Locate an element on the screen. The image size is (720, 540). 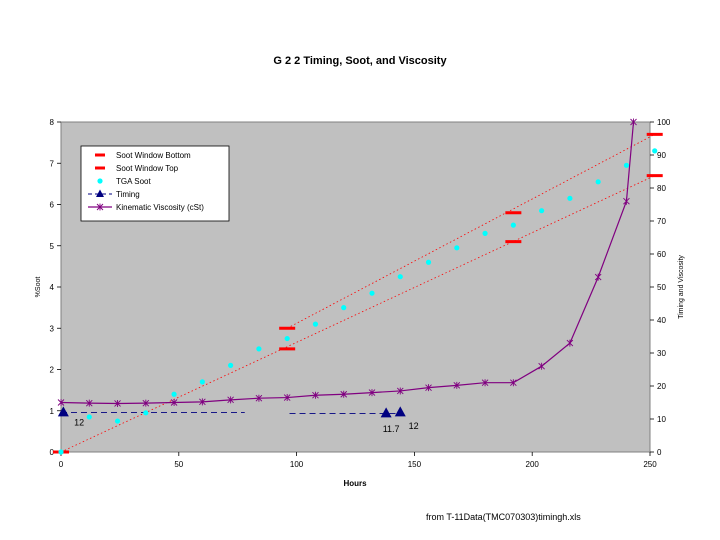
y2-tick-label: 80 is located at coordinates (661, 188).